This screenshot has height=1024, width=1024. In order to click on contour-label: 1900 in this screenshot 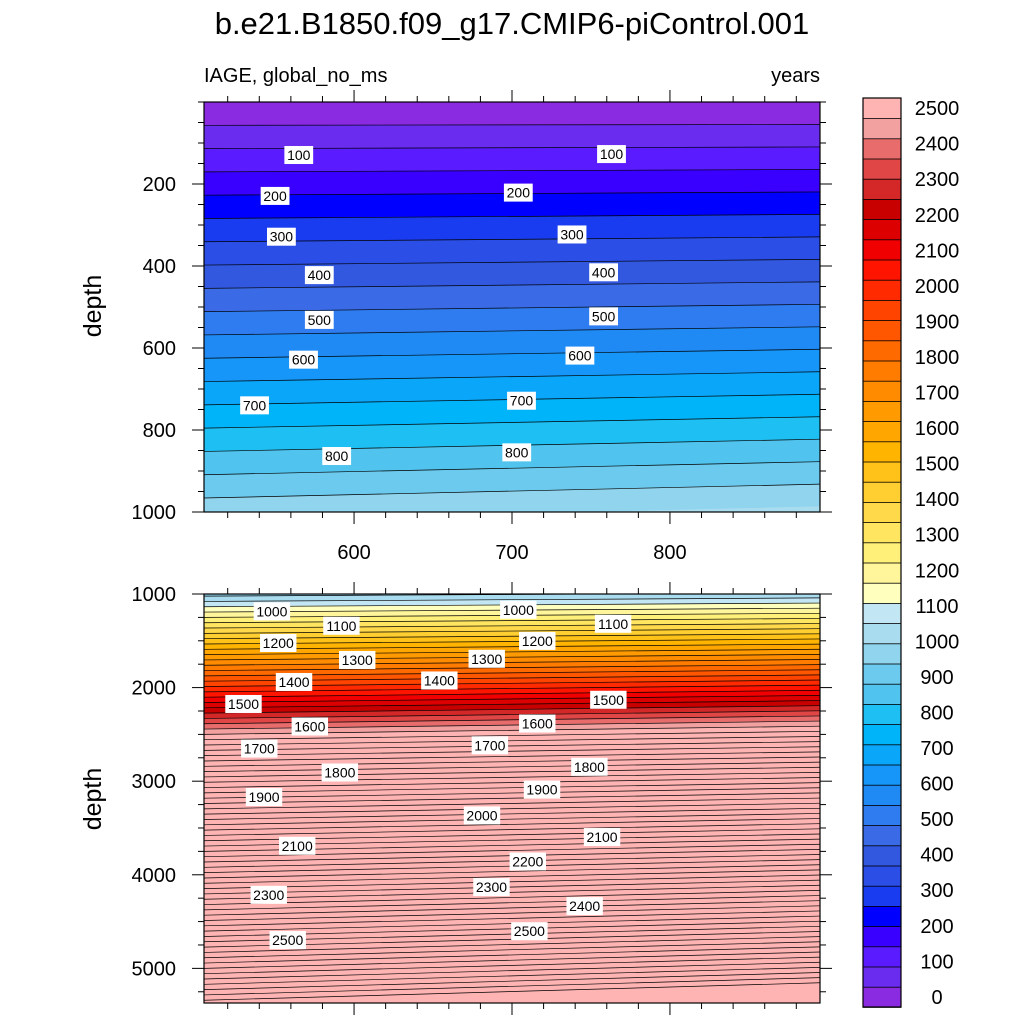, I will do `click(541, 790)`.